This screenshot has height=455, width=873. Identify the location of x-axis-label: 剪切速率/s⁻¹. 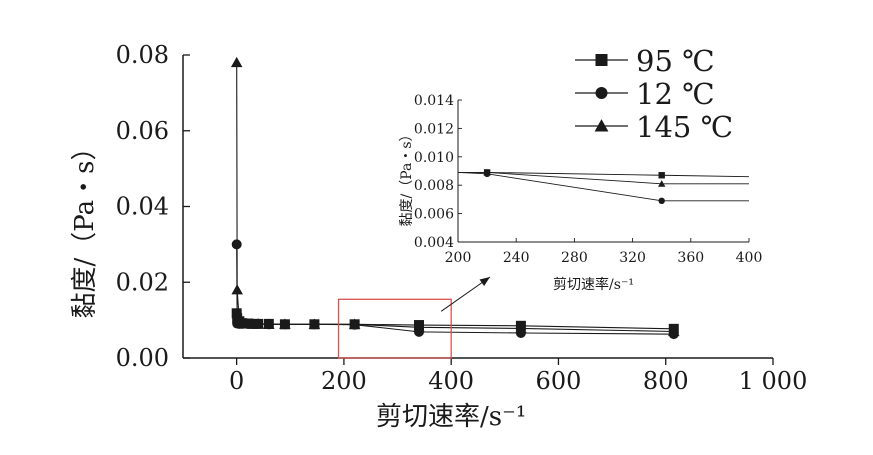
(451, 417).